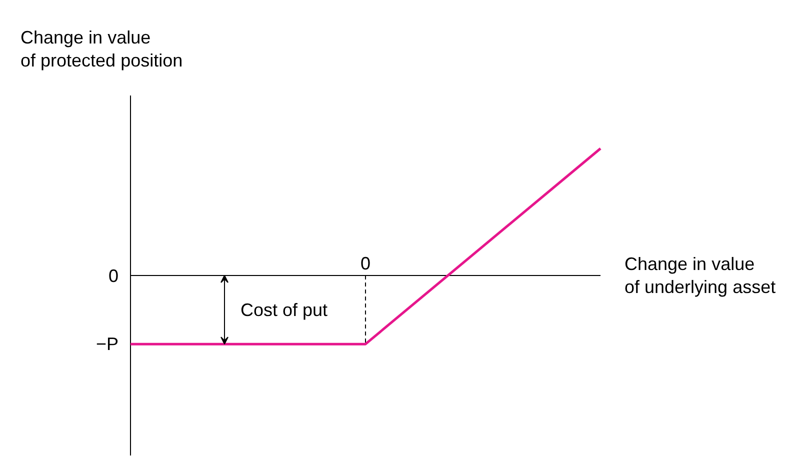  Describe the element at coordinates (107, 344) in the screenshot. I see `text: −P` at that location.